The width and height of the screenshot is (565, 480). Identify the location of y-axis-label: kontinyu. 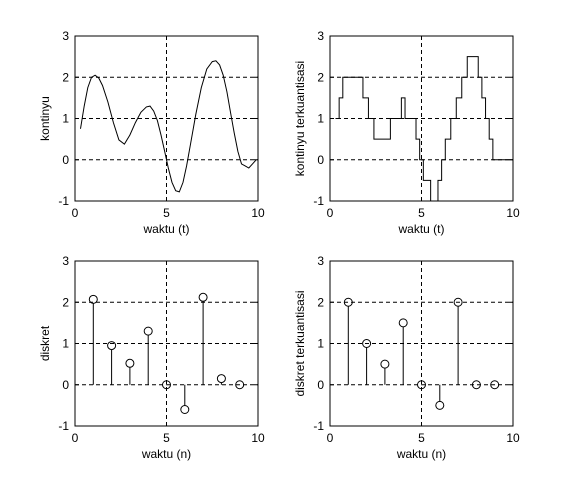
(45, 118).